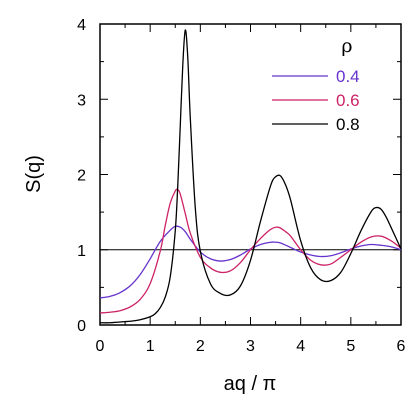 This screenshot has width=418, height=408. I want to click on x-tick-label: 4, so click(300, 346).